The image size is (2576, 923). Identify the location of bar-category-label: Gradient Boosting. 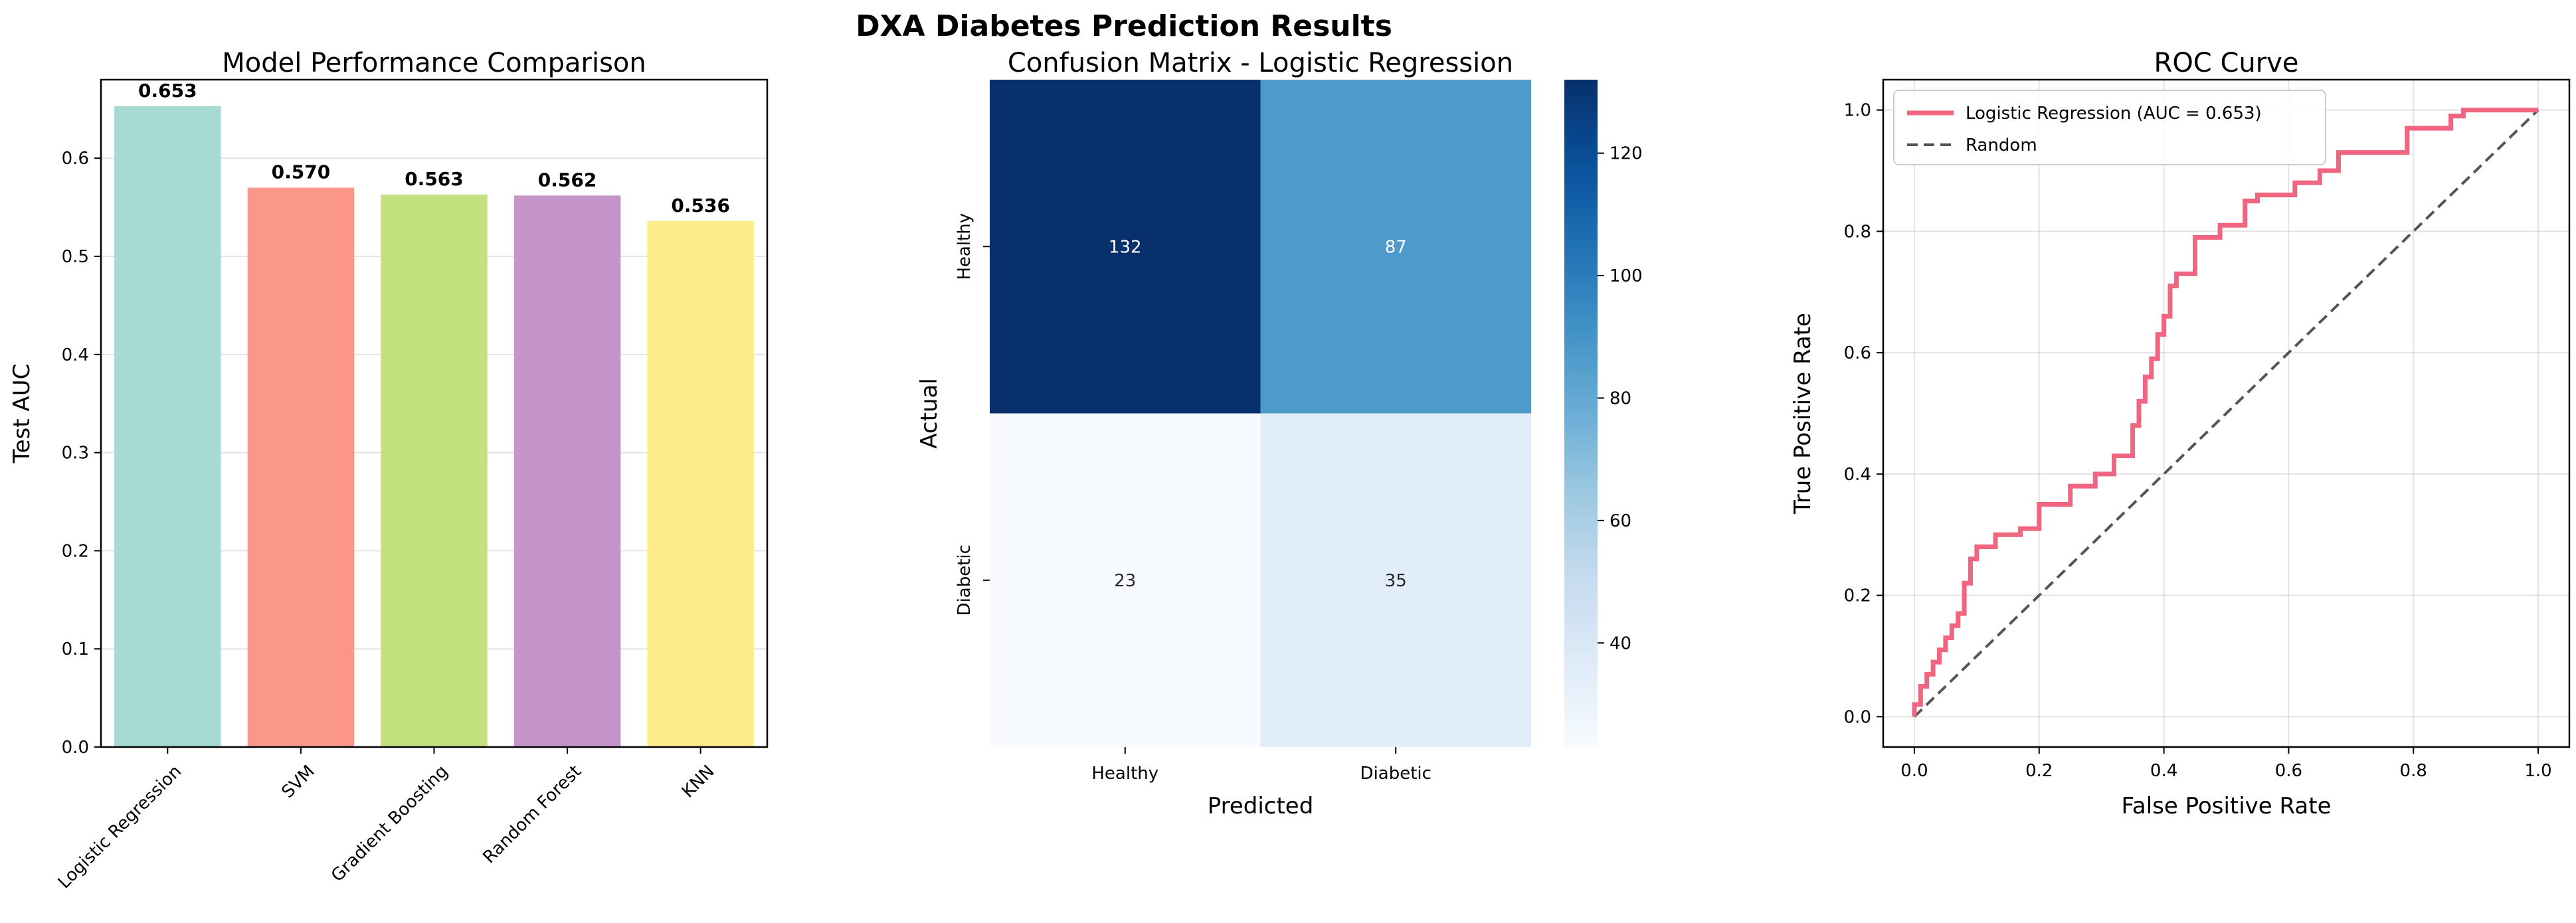
(389, 824).